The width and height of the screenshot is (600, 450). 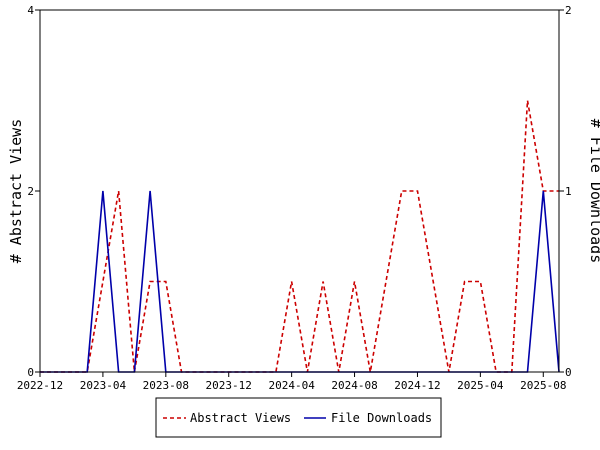 I want to click on left-axis-ticks: 0 2 4, so click(x=33, y=191).